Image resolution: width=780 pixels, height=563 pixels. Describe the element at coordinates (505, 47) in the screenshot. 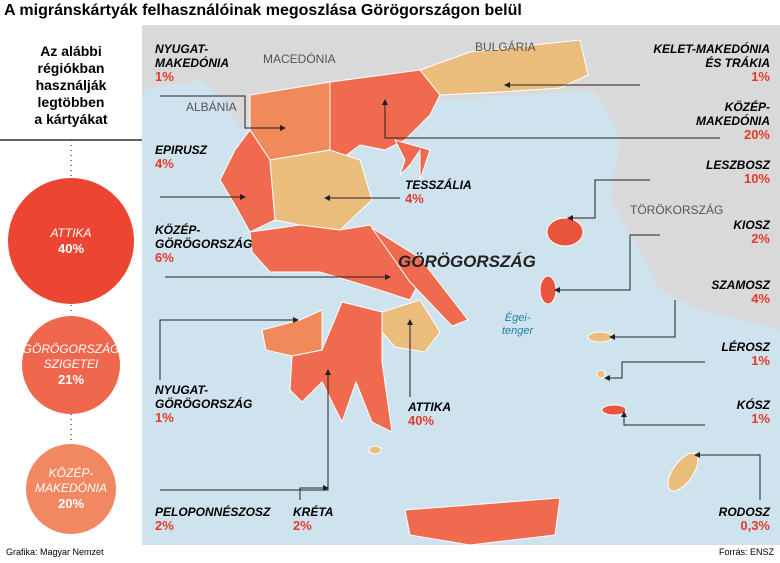

I see `country-label: BULGÁRIA` at that location.